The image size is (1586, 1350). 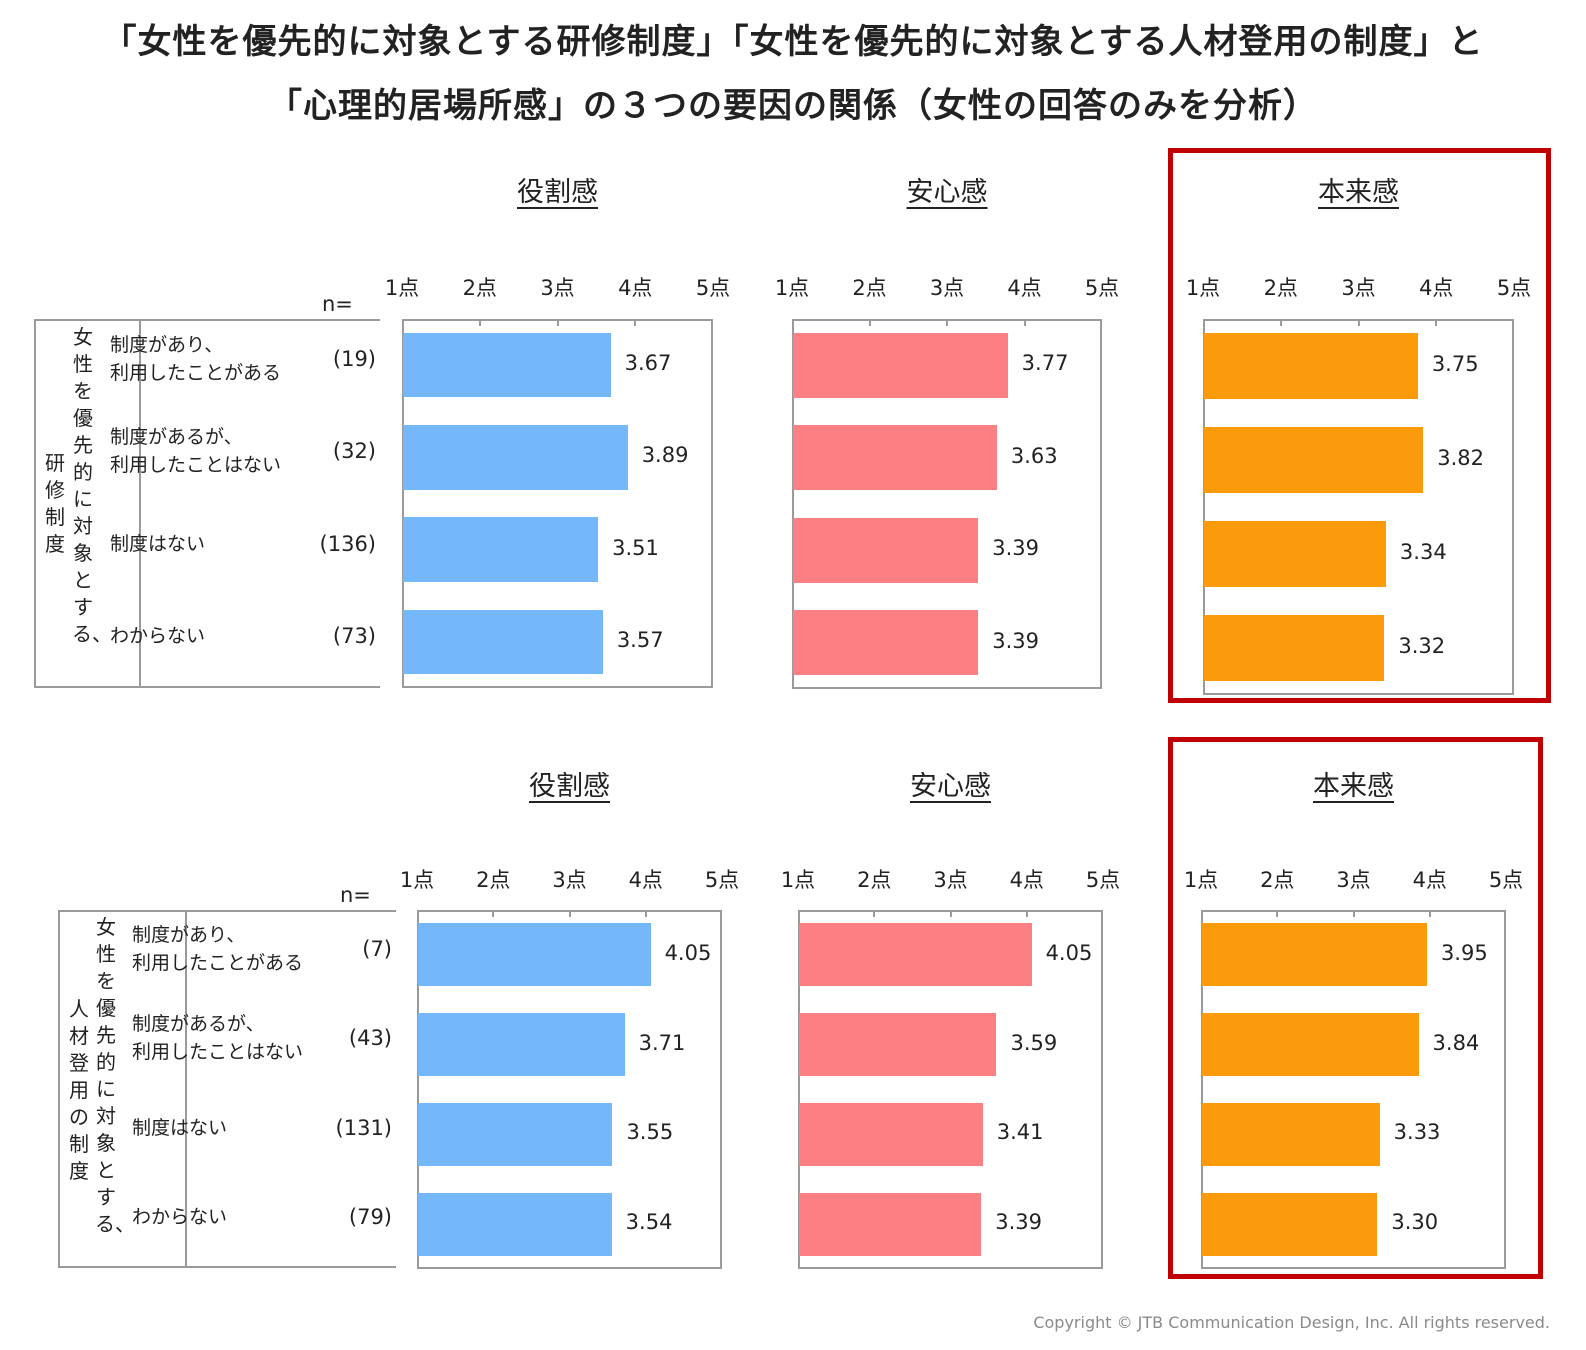 What do you see at coordinates (1045, 363) in the screenshot?
I see `data-label: 3.77` at bounding box center [1045, 363].